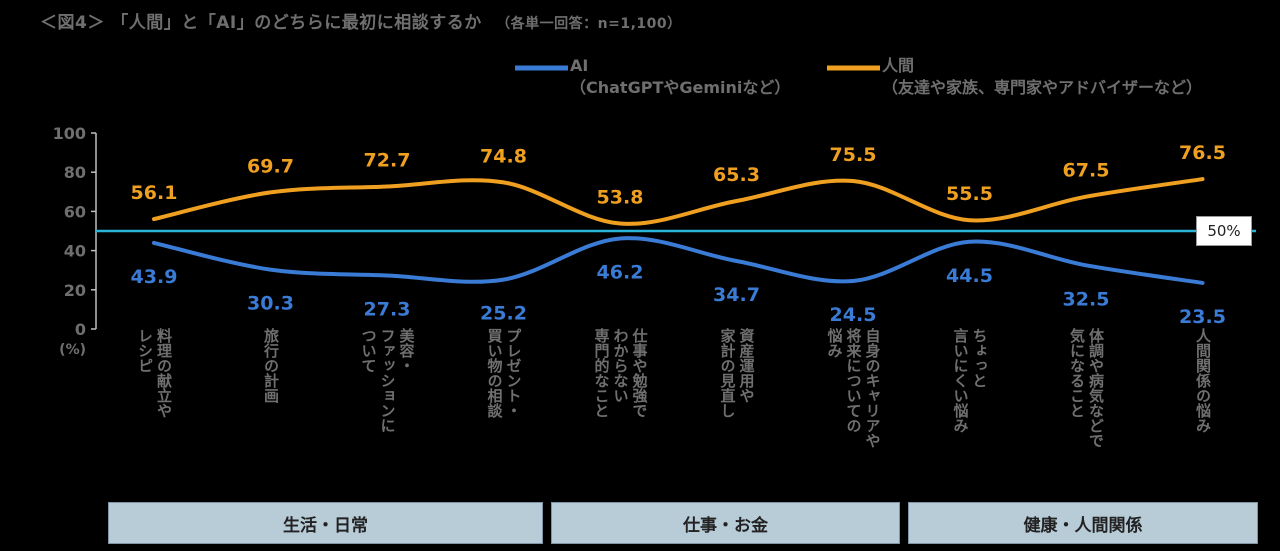  Describe the element at coordinates (75, 241) in the screenshot. I see `y-axis: 0 20 40 60 80 100 (%)` at that location.